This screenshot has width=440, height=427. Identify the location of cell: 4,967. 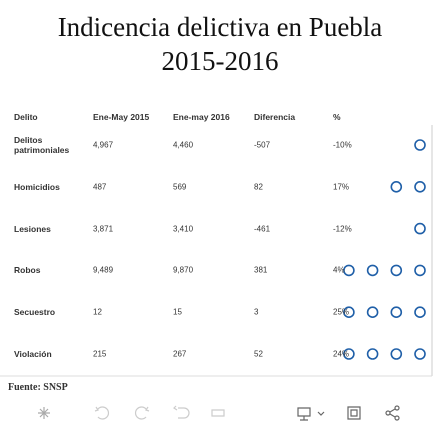
(103, 145).